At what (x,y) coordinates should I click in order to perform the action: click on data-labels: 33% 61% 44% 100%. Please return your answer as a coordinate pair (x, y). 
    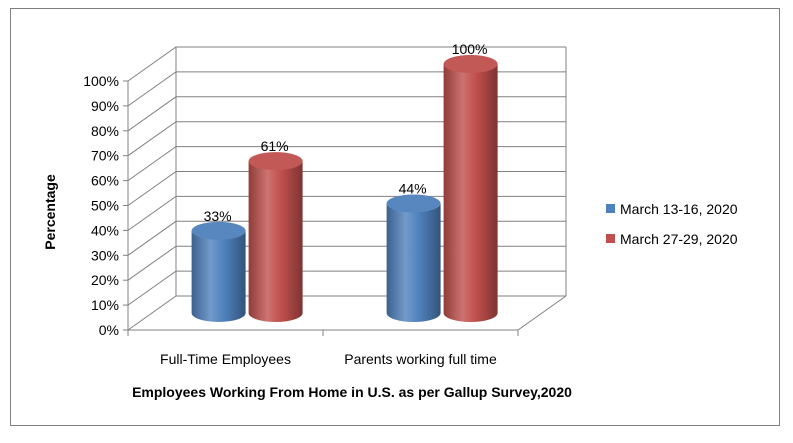
    Looking at the image, I should click on (346, 132).